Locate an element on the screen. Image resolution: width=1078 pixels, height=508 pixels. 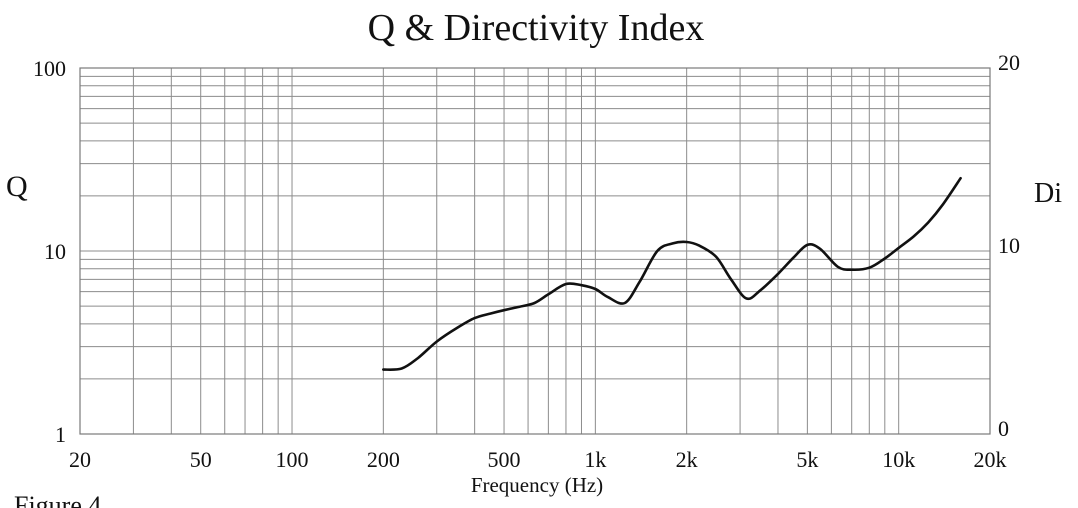
y-right-tick-label: 10 is located at coordinates (1009, 245).